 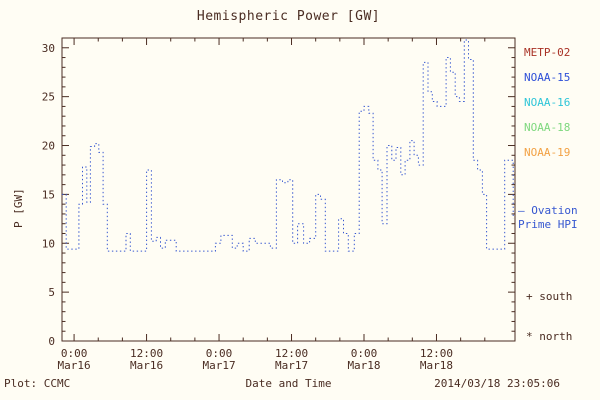 What do you see at coordinates (48, 97) in the screenshot?
I see `y-tick-label: 25` at bounding box center [48, 97].